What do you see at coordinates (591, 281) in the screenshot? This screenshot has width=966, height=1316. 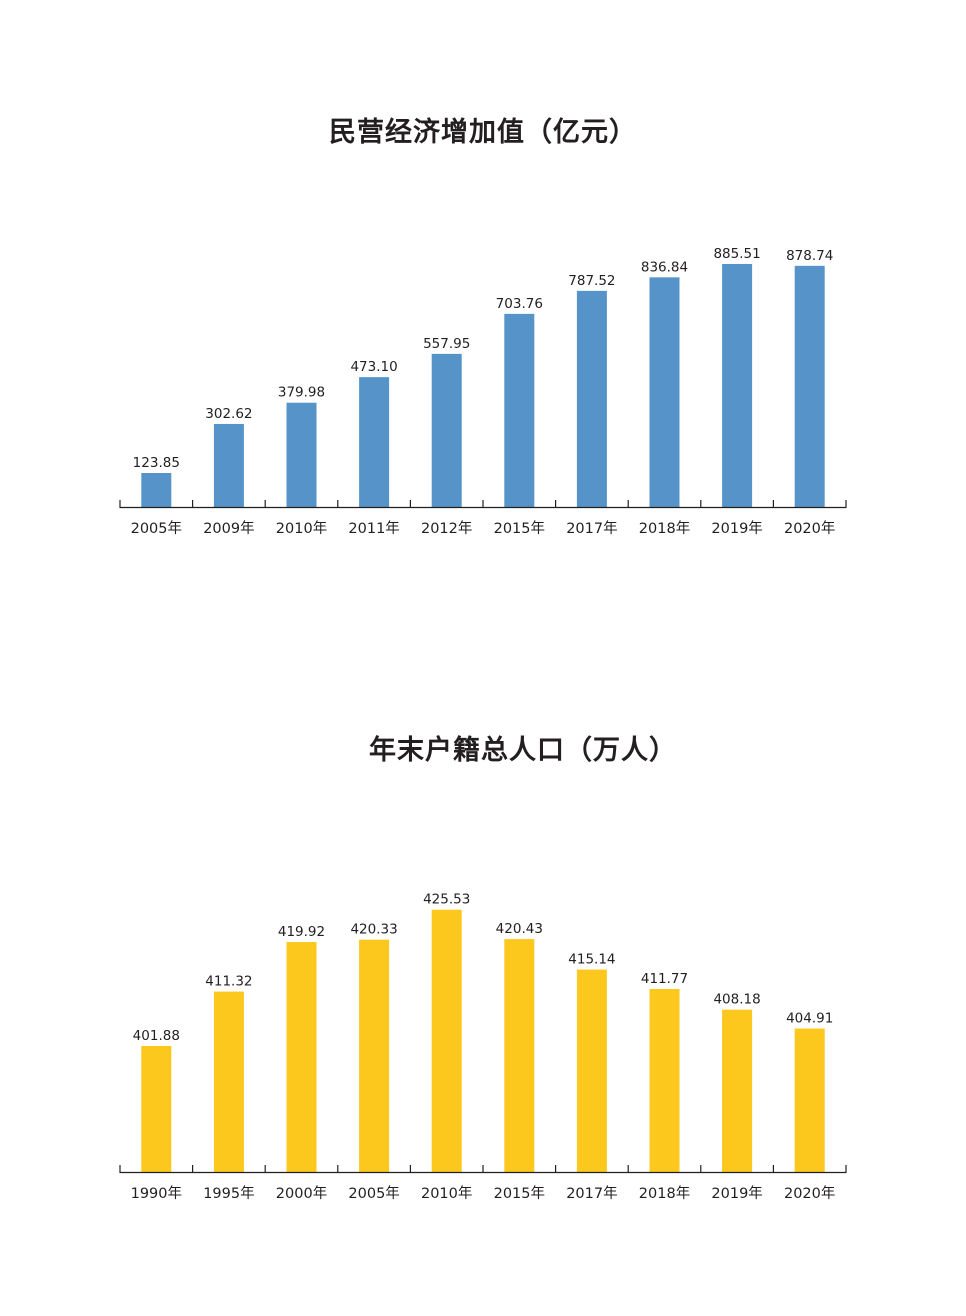 I see `data-label: 787.52` at bounding box center [591, 281].